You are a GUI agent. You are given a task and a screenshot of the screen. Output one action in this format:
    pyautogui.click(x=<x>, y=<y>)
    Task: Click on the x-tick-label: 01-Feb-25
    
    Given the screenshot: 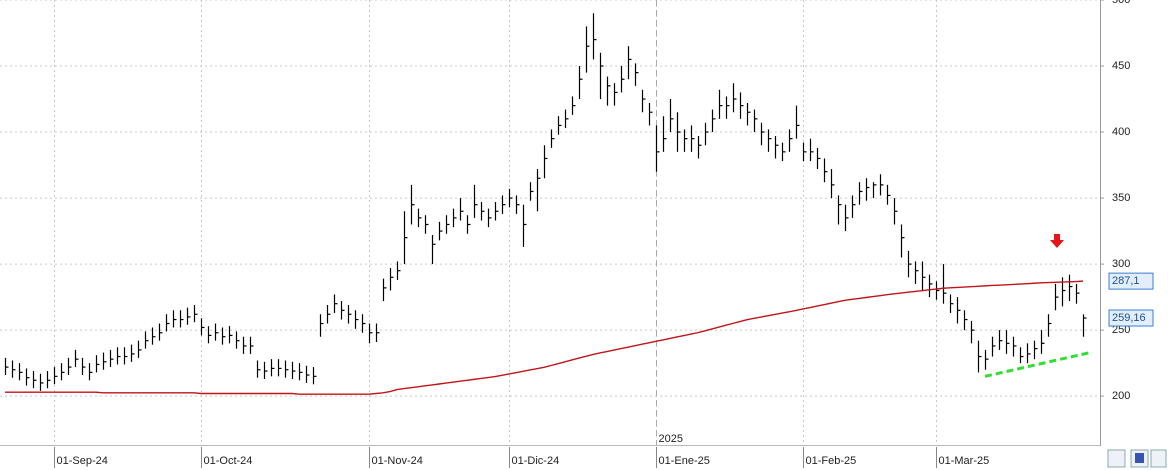 What is the action you would take?
    pyautogui.click(x=831, y=461)
    